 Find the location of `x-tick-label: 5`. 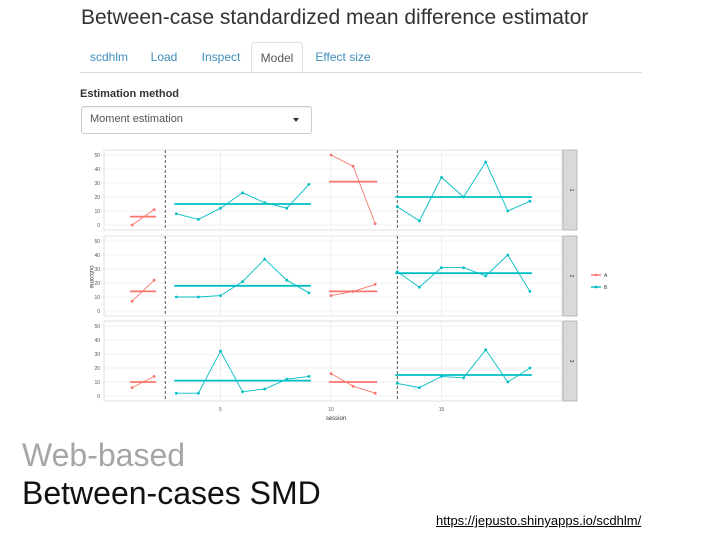

x-tick-label: 5 is located at coordinates (220, 410).